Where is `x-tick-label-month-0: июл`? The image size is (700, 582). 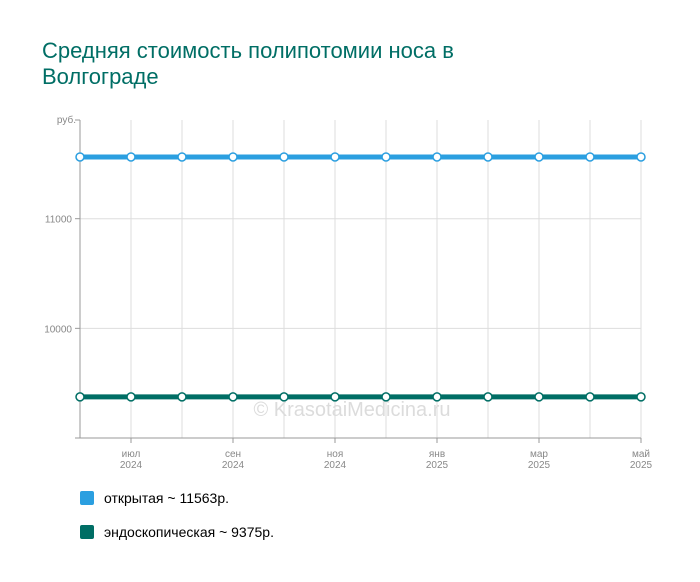
x-tick-label-month-0: июл is located at coordinates (131, 454).